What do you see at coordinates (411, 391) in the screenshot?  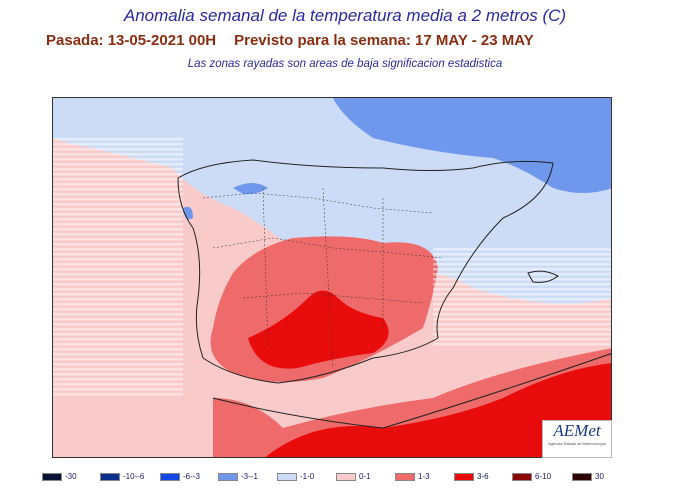 I see `africa-coastline` at bounding box center [411, 391].